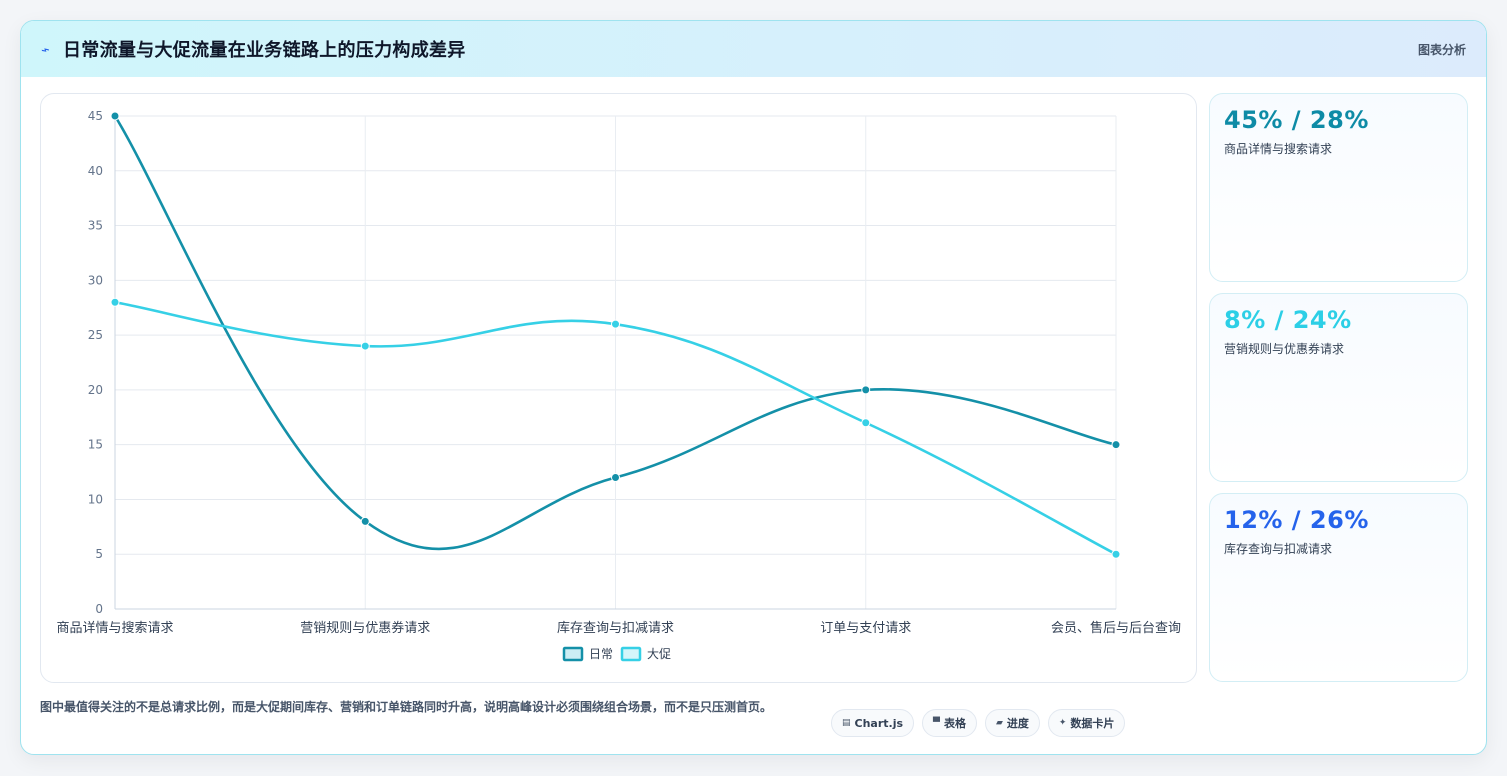  Describe the element at coordinates (95, 171) in the screenshot. I see `y-tick-label: 40` at that location.